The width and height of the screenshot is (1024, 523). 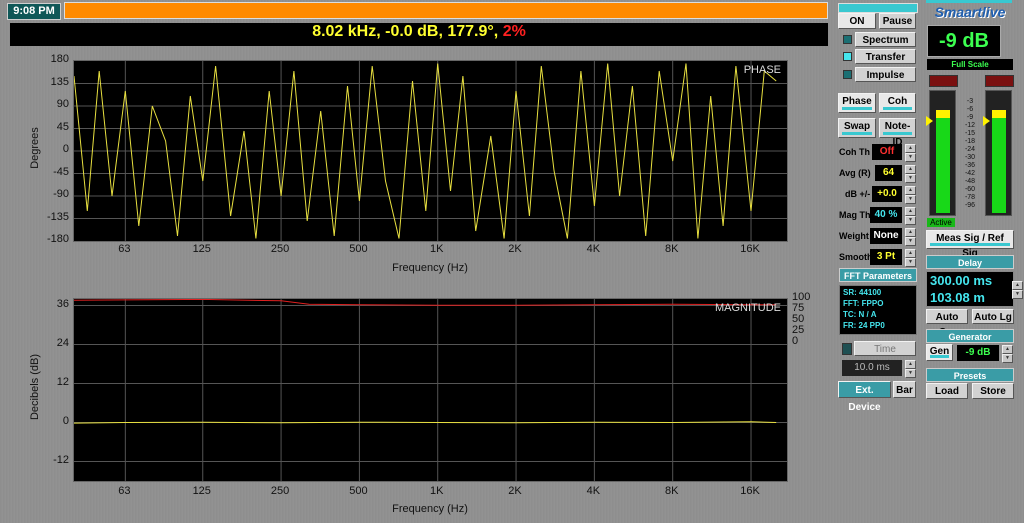 What do you see at coordinates (970, 205) in the screenshot?
I see `meter-scale-label: -96` at bounding box center [970, 205].